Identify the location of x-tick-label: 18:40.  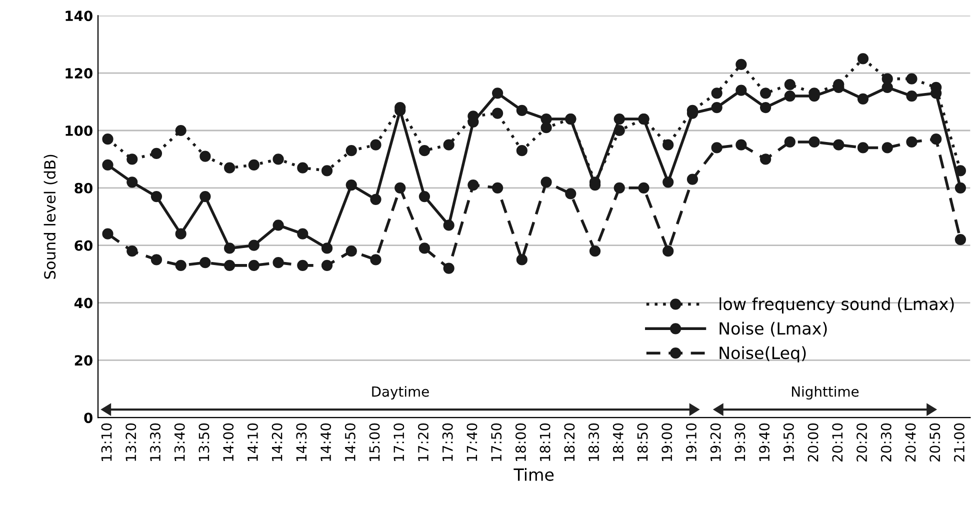
(618, 442).